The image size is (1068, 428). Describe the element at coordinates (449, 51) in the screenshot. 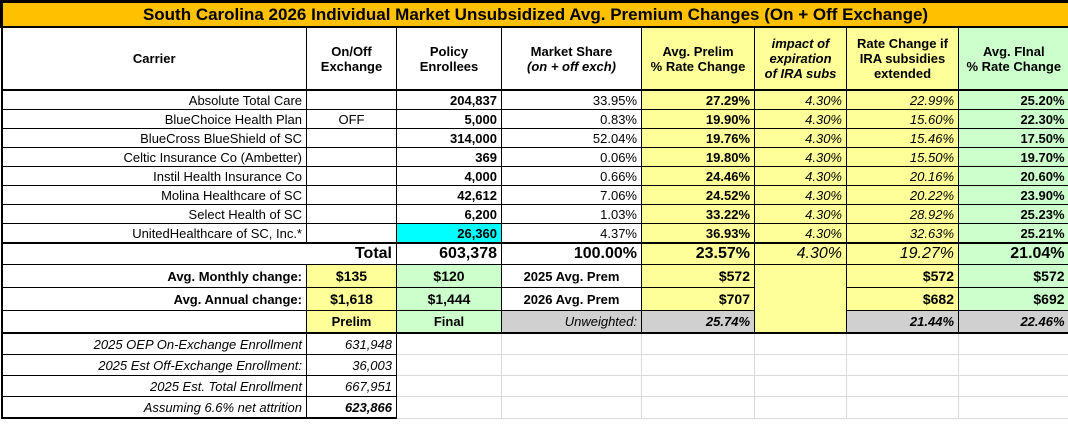

I see `header-line: Policy` at that location.